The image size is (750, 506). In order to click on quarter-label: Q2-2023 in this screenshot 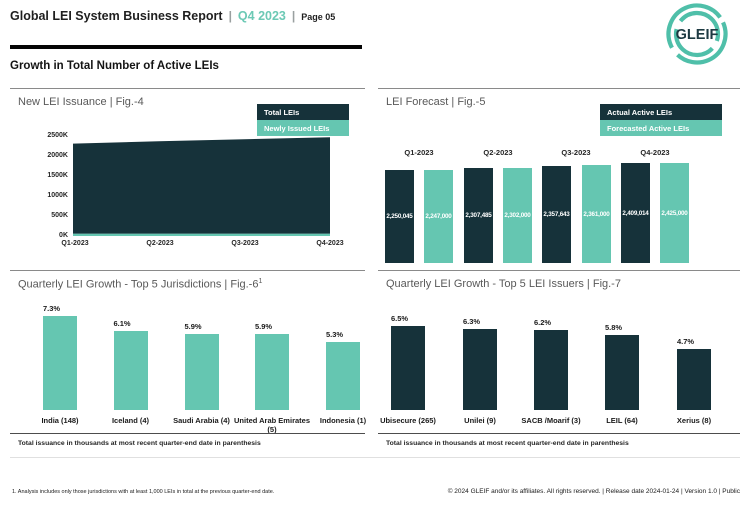, I will do `click(498, 152)`.